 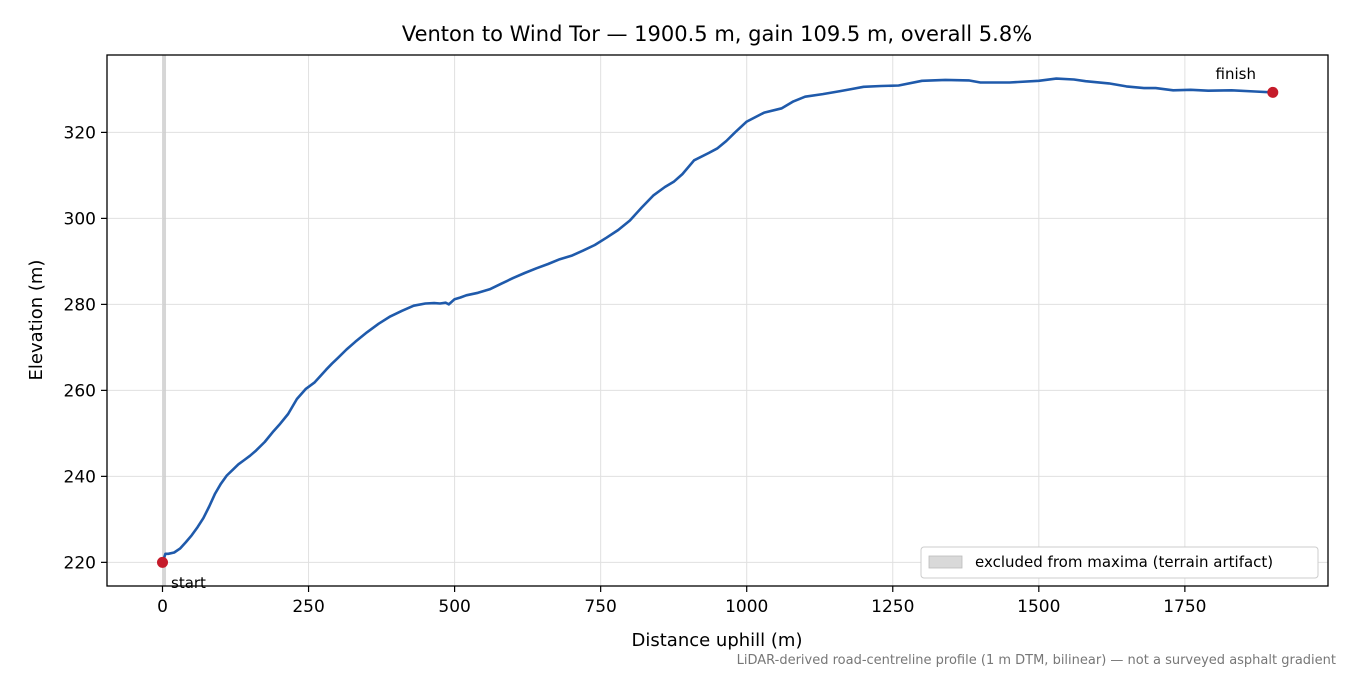 What do you see at coordinates (36, 320) in the screenshot?
I see `y-axis-label: Elevation (m)` at bounding box center [36, 320].